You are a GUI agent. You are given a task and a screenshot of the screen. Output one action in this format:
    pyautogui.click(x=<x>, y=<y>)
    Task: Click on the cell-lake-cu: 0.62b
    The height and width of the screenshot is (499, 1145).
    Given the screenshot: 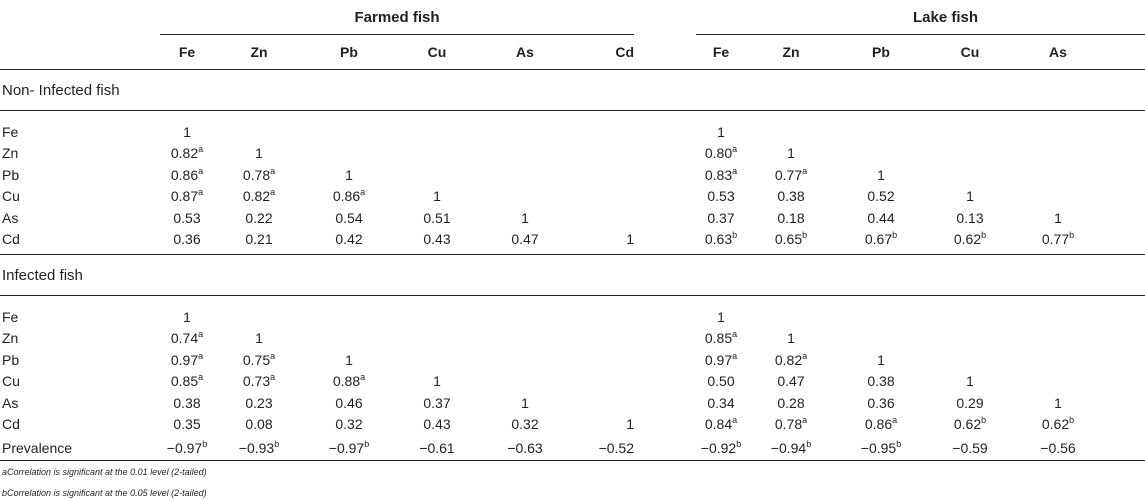 What is the action you would take?
    pyautogui.click(x=970, y=425)
    